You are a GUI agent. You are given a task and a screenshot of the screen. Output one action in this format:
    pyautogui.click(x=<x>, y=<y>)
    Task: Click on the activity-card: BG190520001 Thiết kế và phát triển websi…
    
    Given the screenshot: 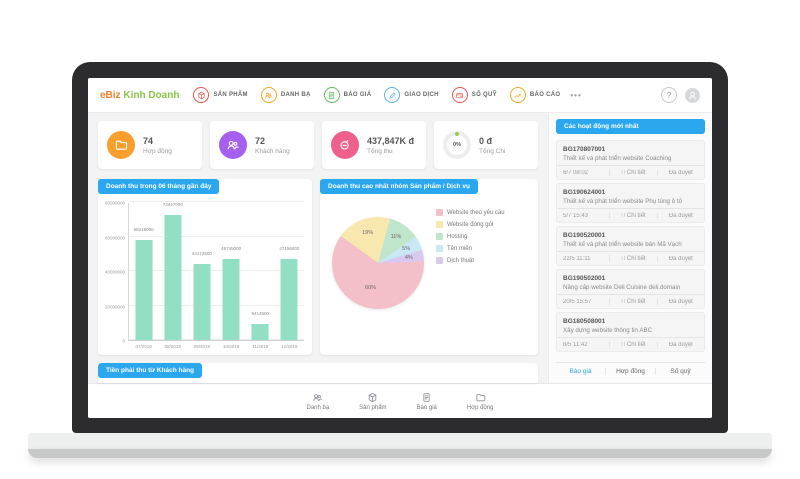 What is the action you would take?
    pyautogui.click(x=630, y=246)
    